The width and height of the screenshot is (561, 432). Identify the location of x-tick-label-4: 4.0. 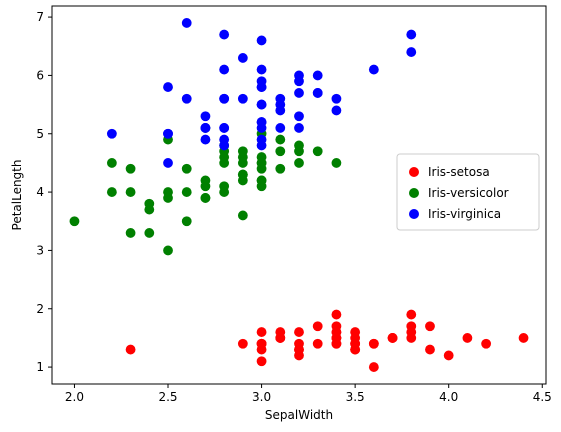
(448, 397).